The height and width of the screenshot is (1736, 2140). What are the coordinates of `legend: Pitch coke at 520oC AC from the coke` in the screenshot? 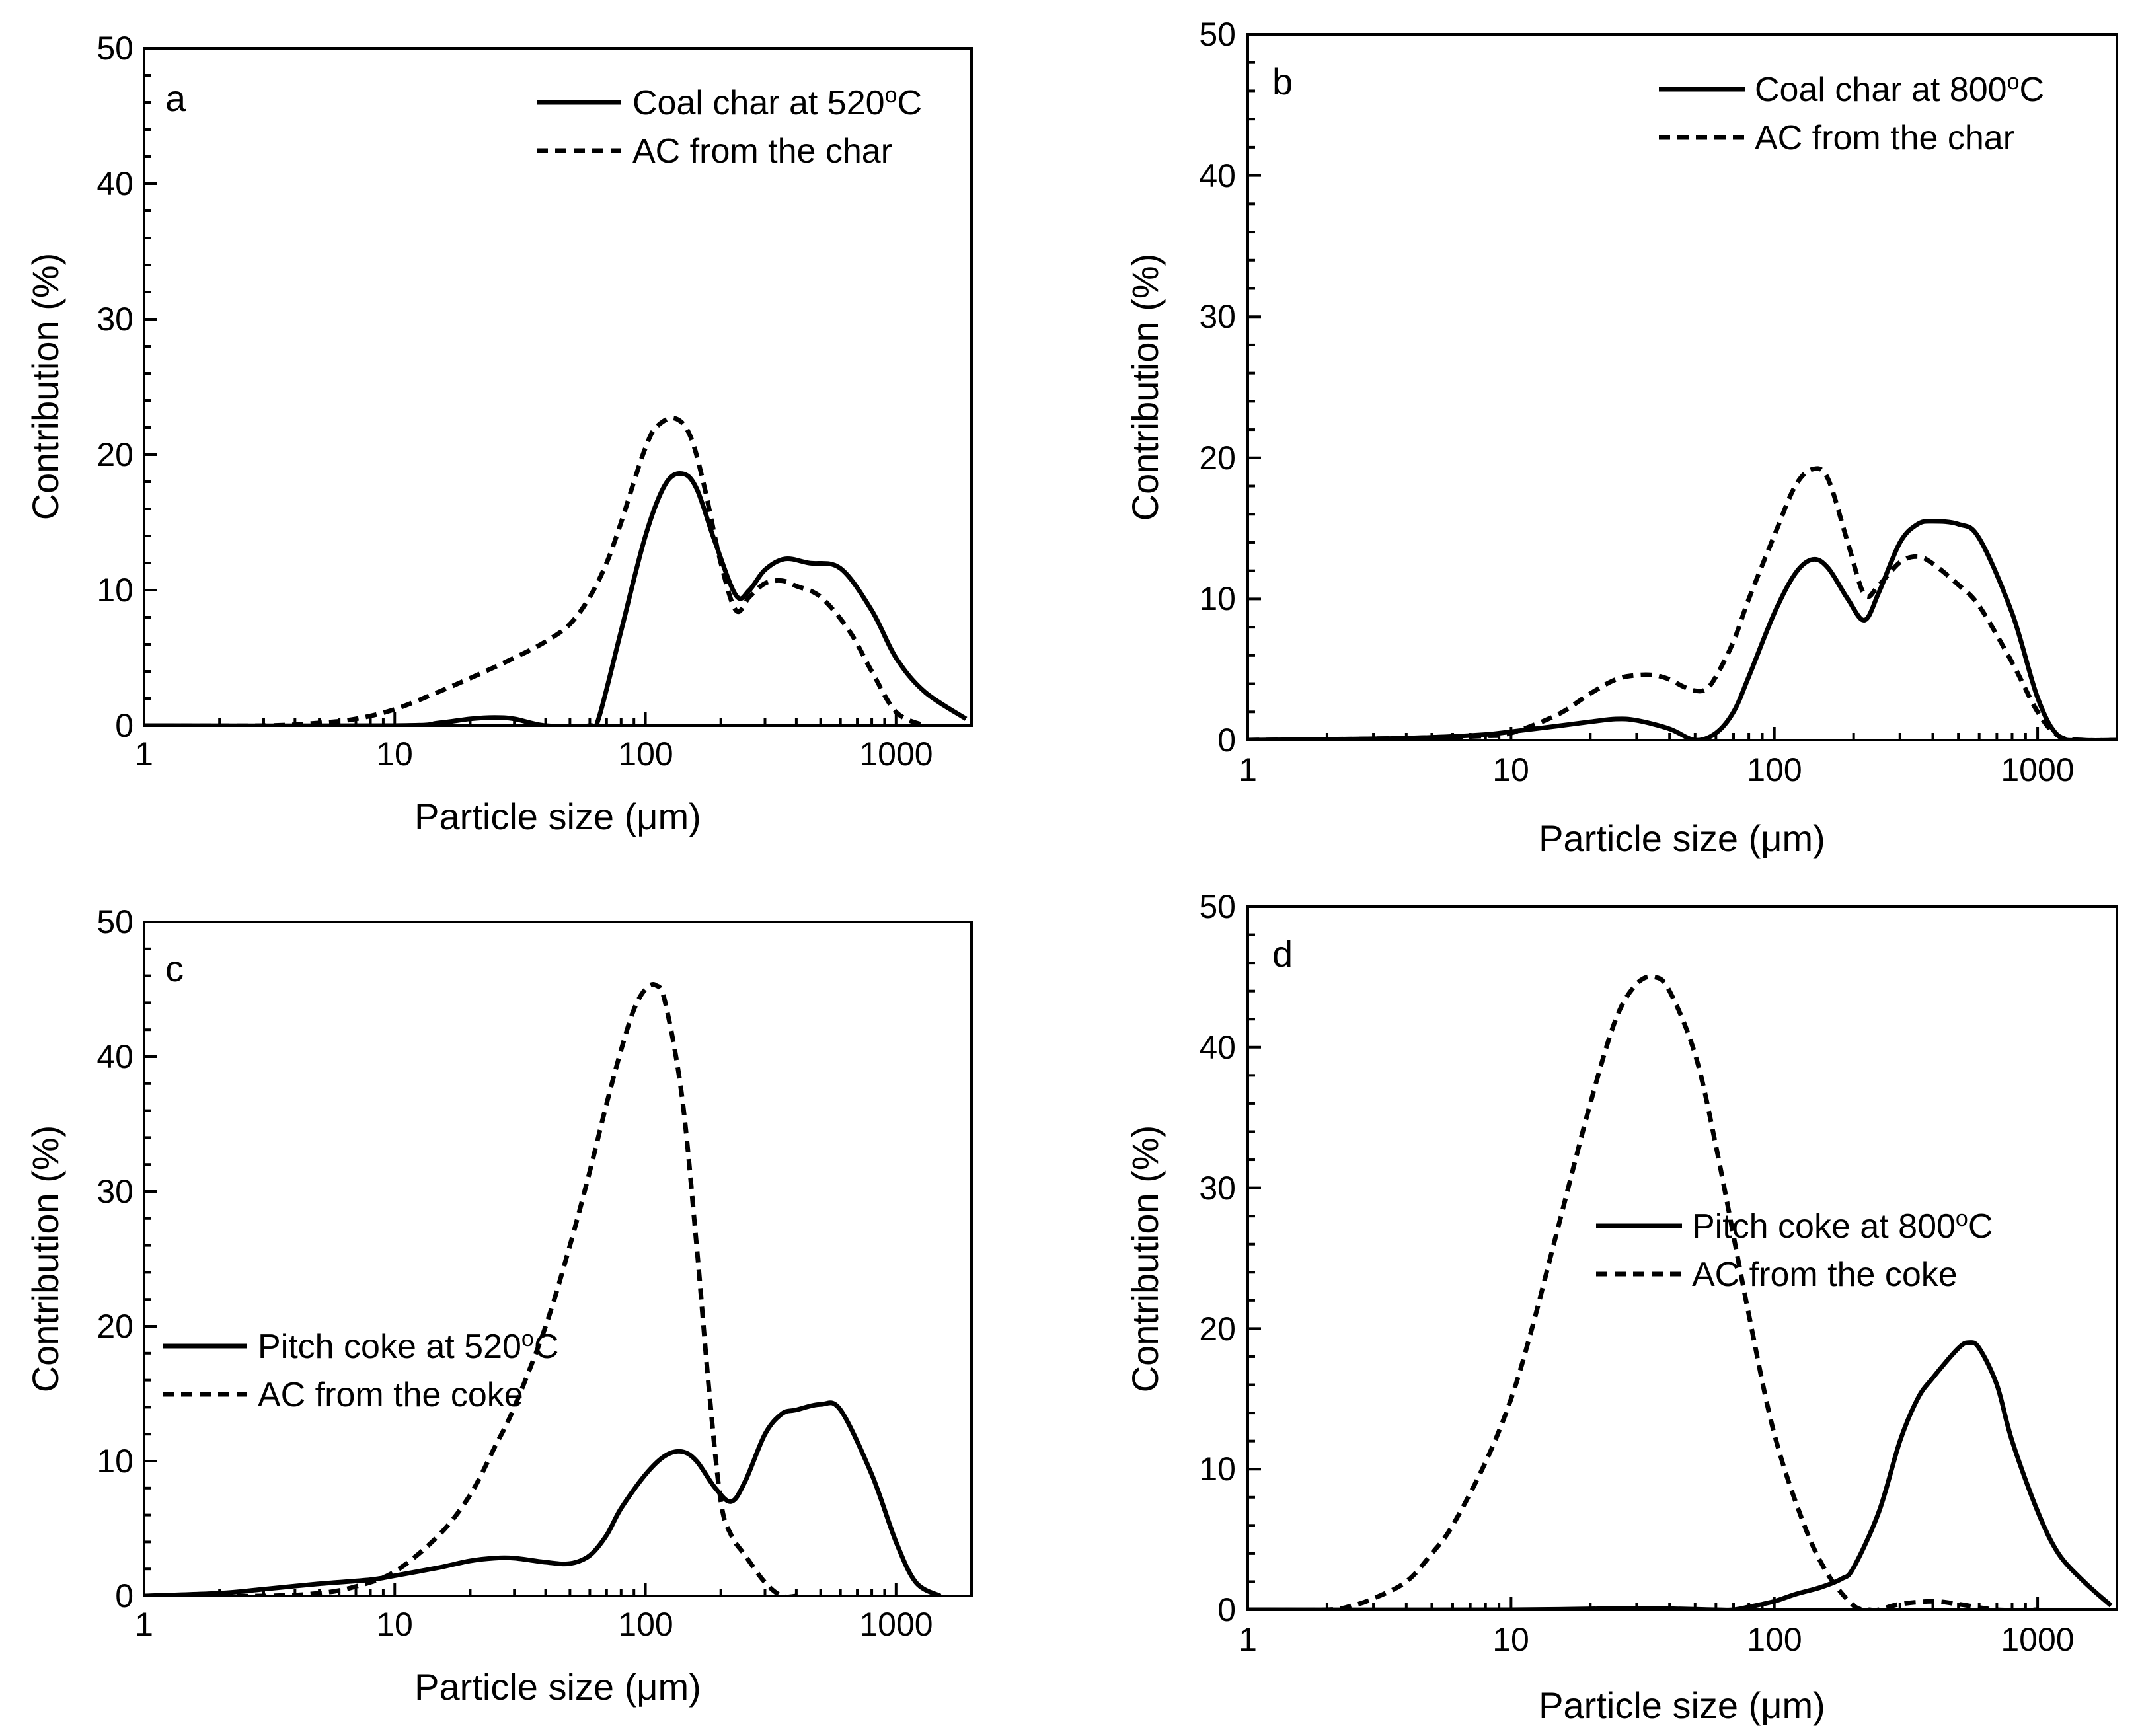 It's located at (360, 1370).